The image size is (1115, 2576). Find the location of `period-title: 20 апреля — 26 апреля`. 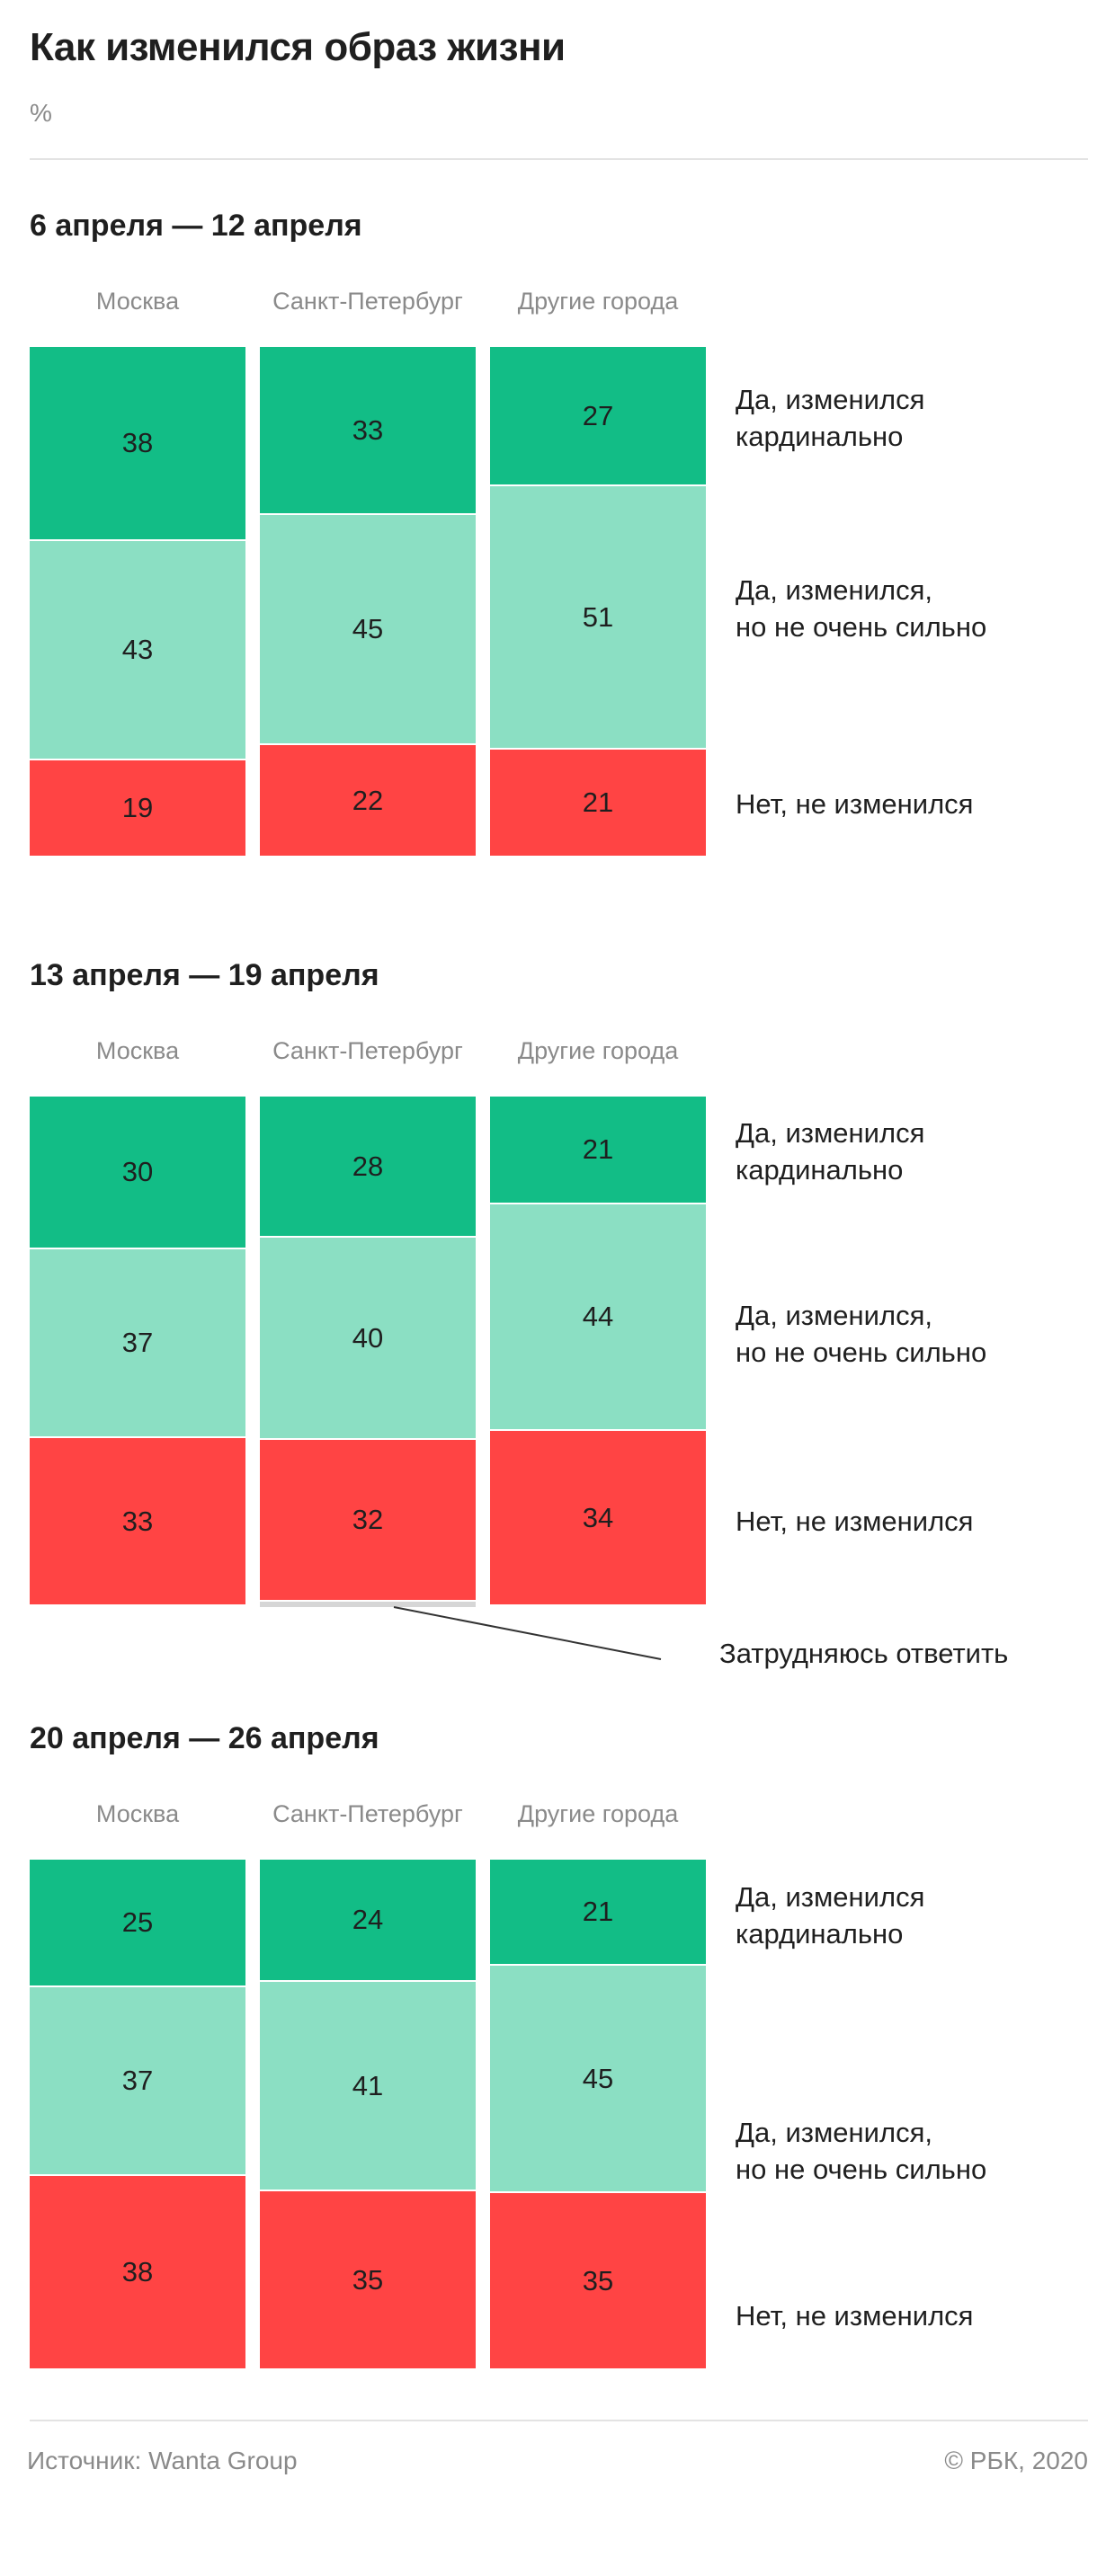

period-title: 20 апреля — 26 апреля is located at coordinates (205, 1738).